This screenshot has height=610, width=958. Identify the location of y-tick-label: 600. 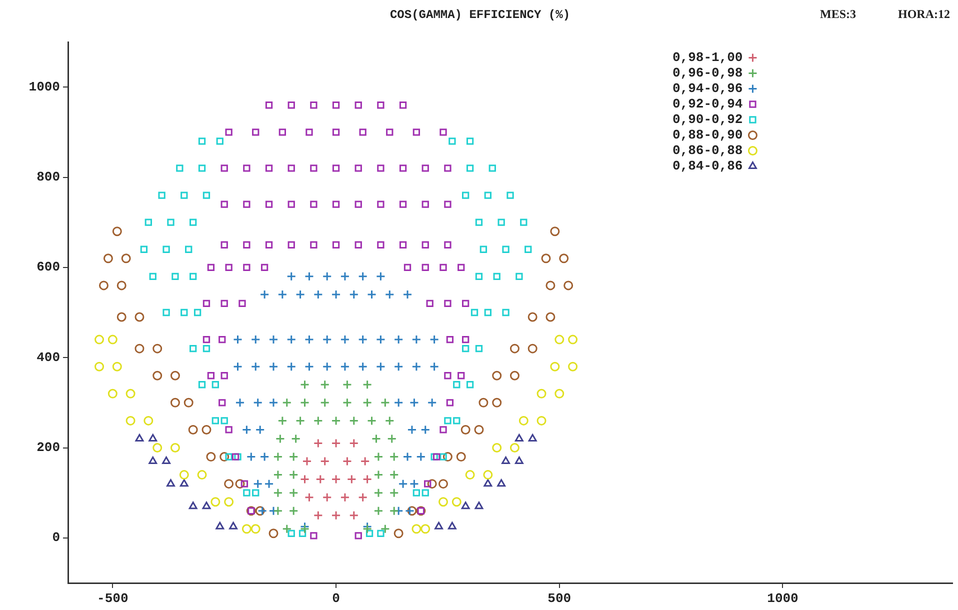
(48, 267).